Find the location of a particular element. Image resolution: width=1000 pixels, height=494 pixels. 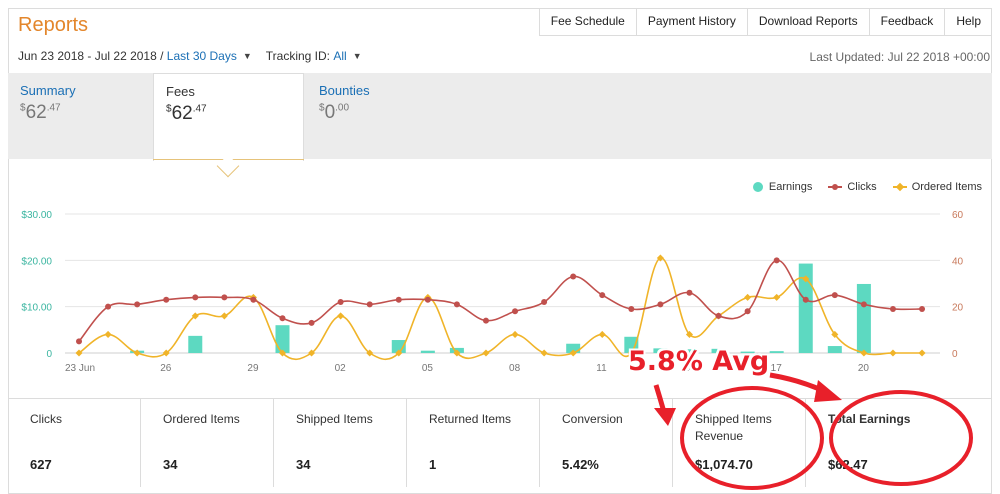

x-axis-tick: 08 is located at coordinates (515, 368).